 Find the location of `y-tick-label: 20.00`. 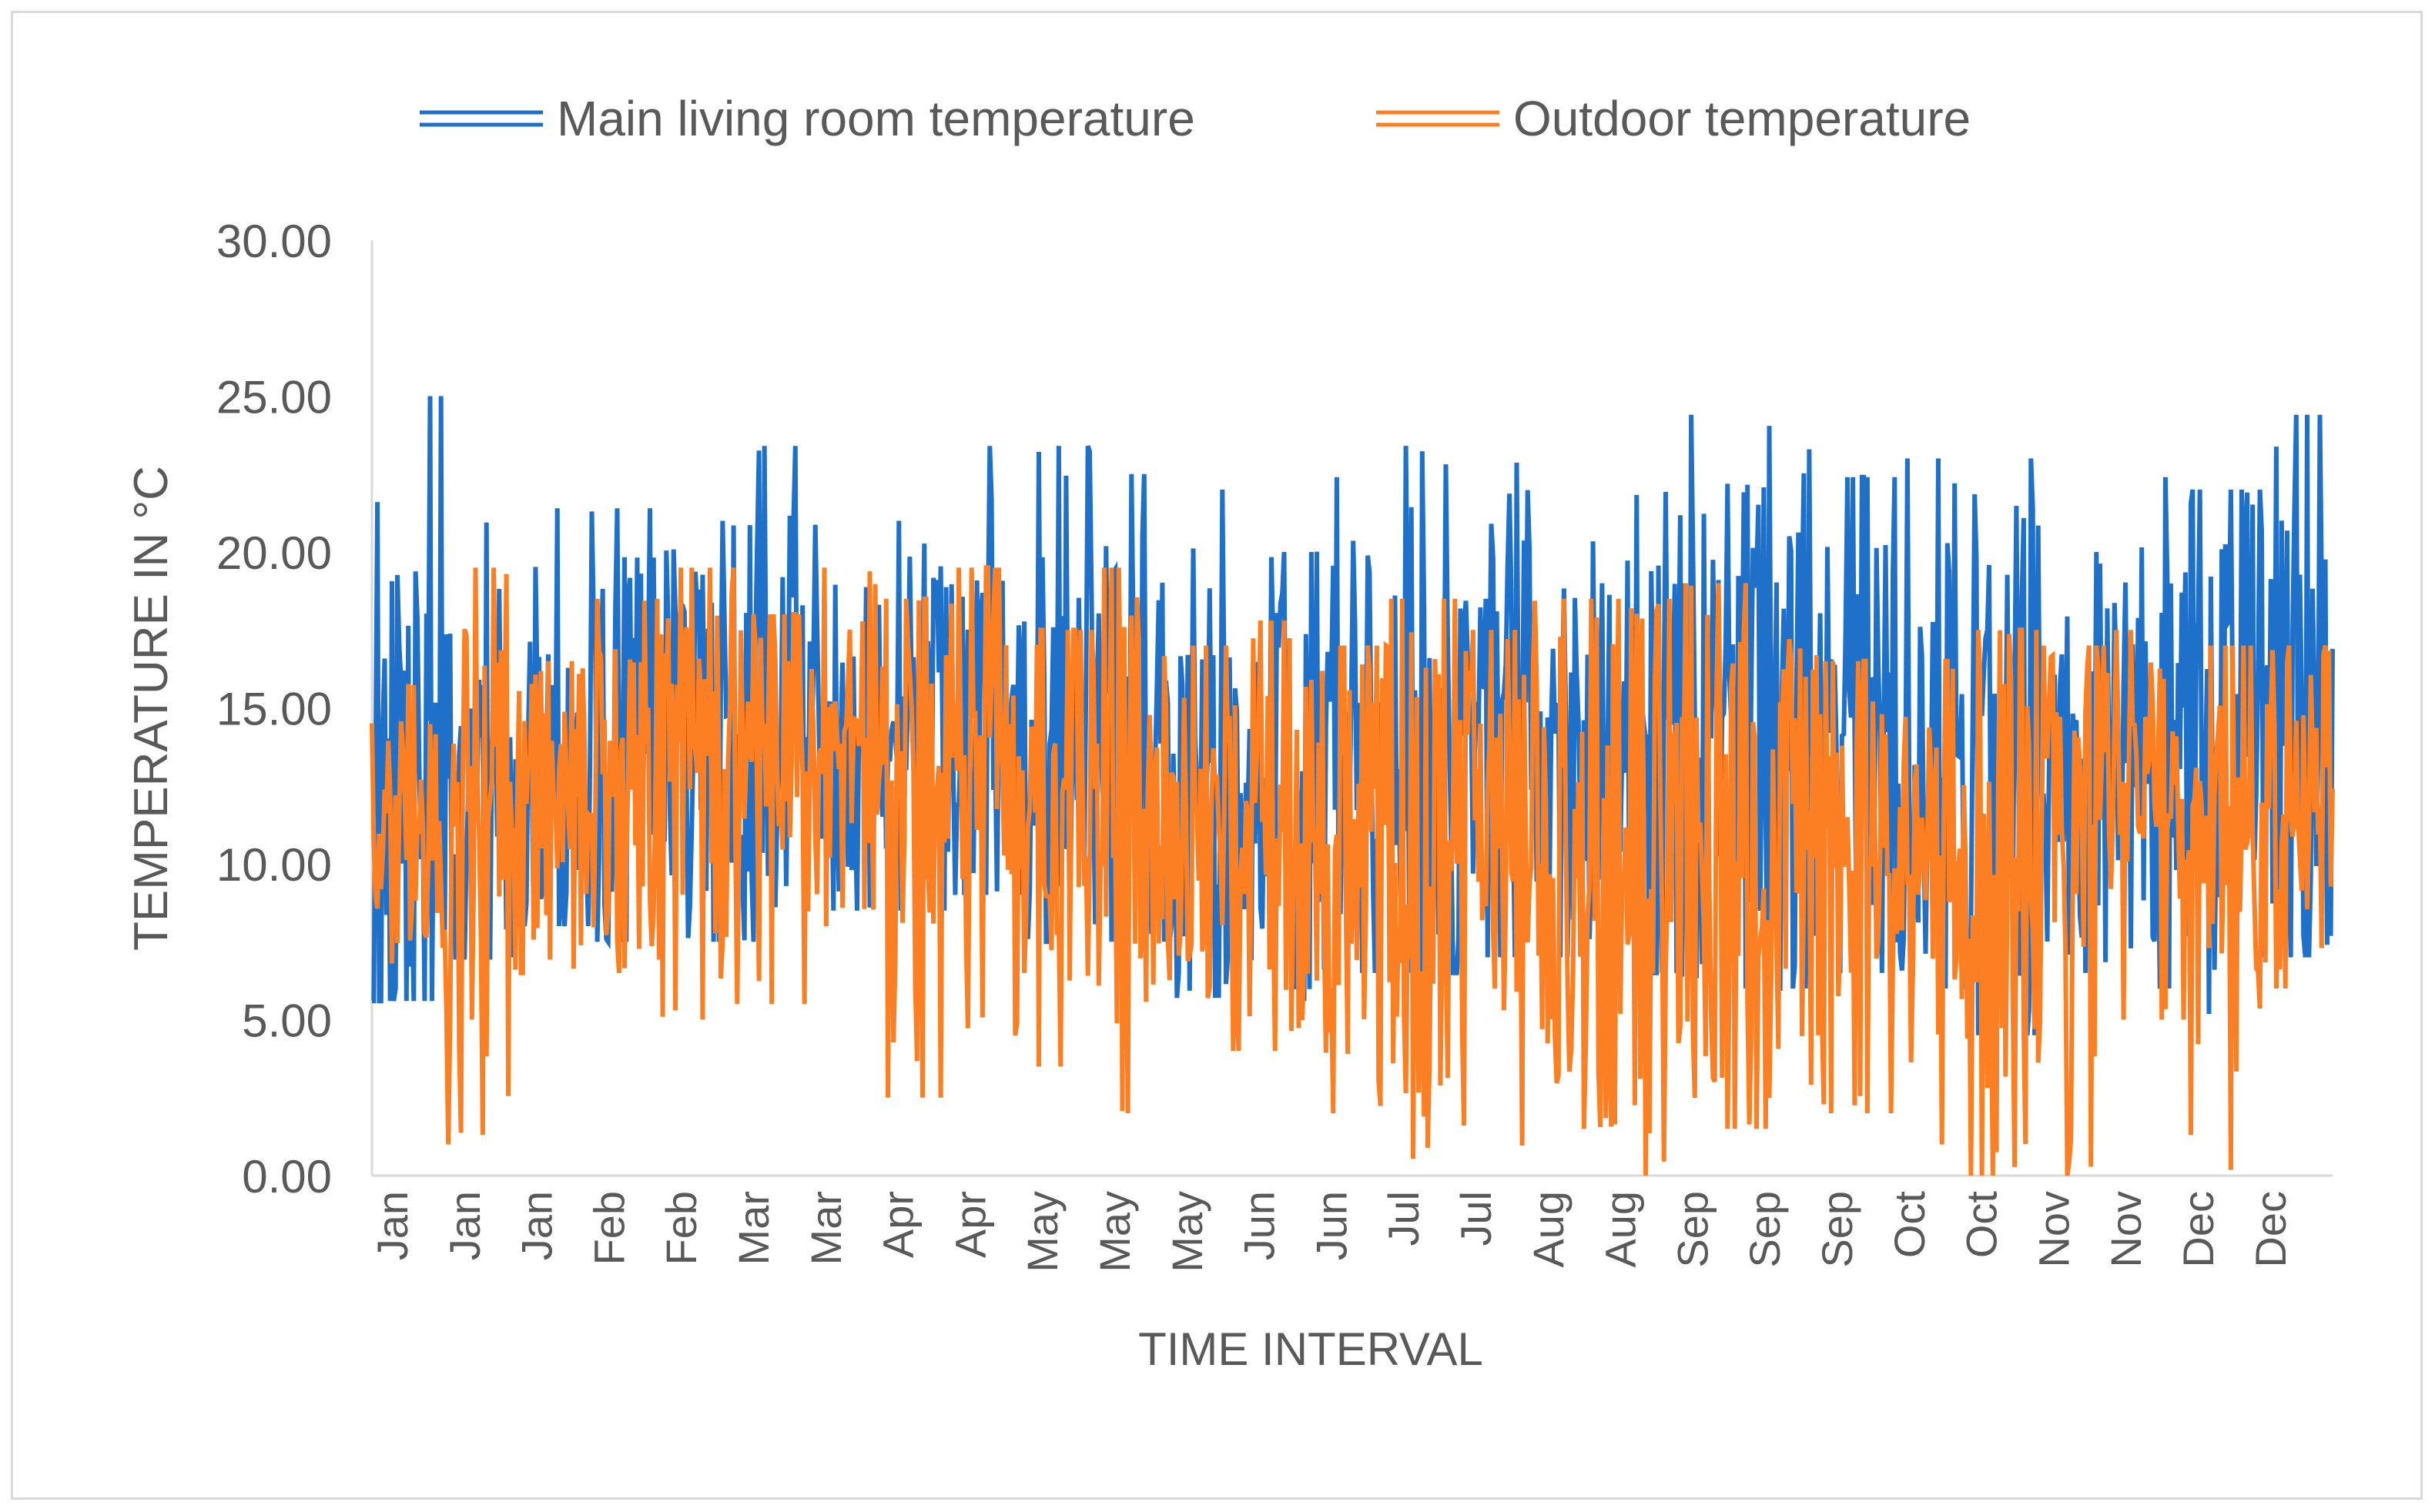

y-tick-label: 20.00 is located at coordinates (274, 553).